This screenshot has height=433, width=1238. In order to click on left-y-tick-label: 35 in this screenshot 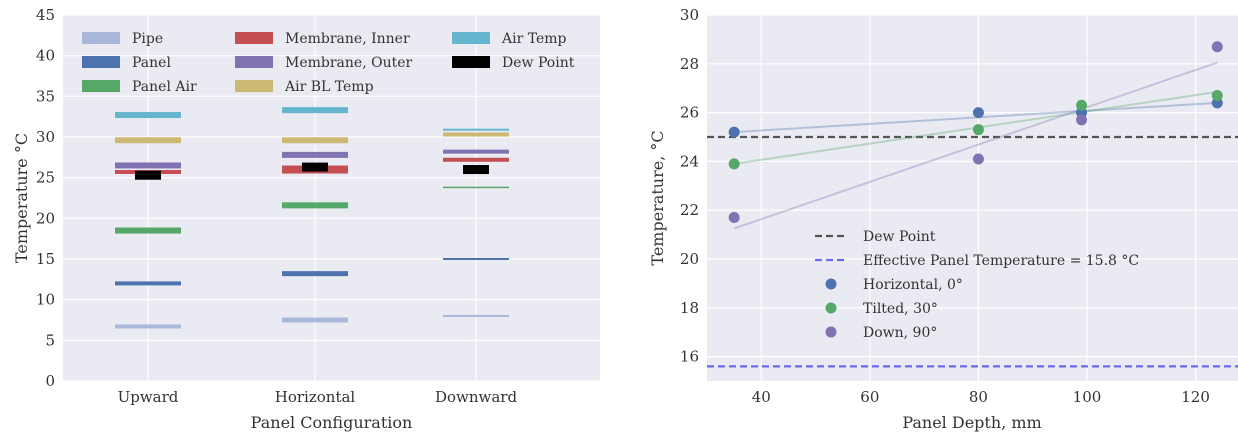, I will do `click(45, 96)`.